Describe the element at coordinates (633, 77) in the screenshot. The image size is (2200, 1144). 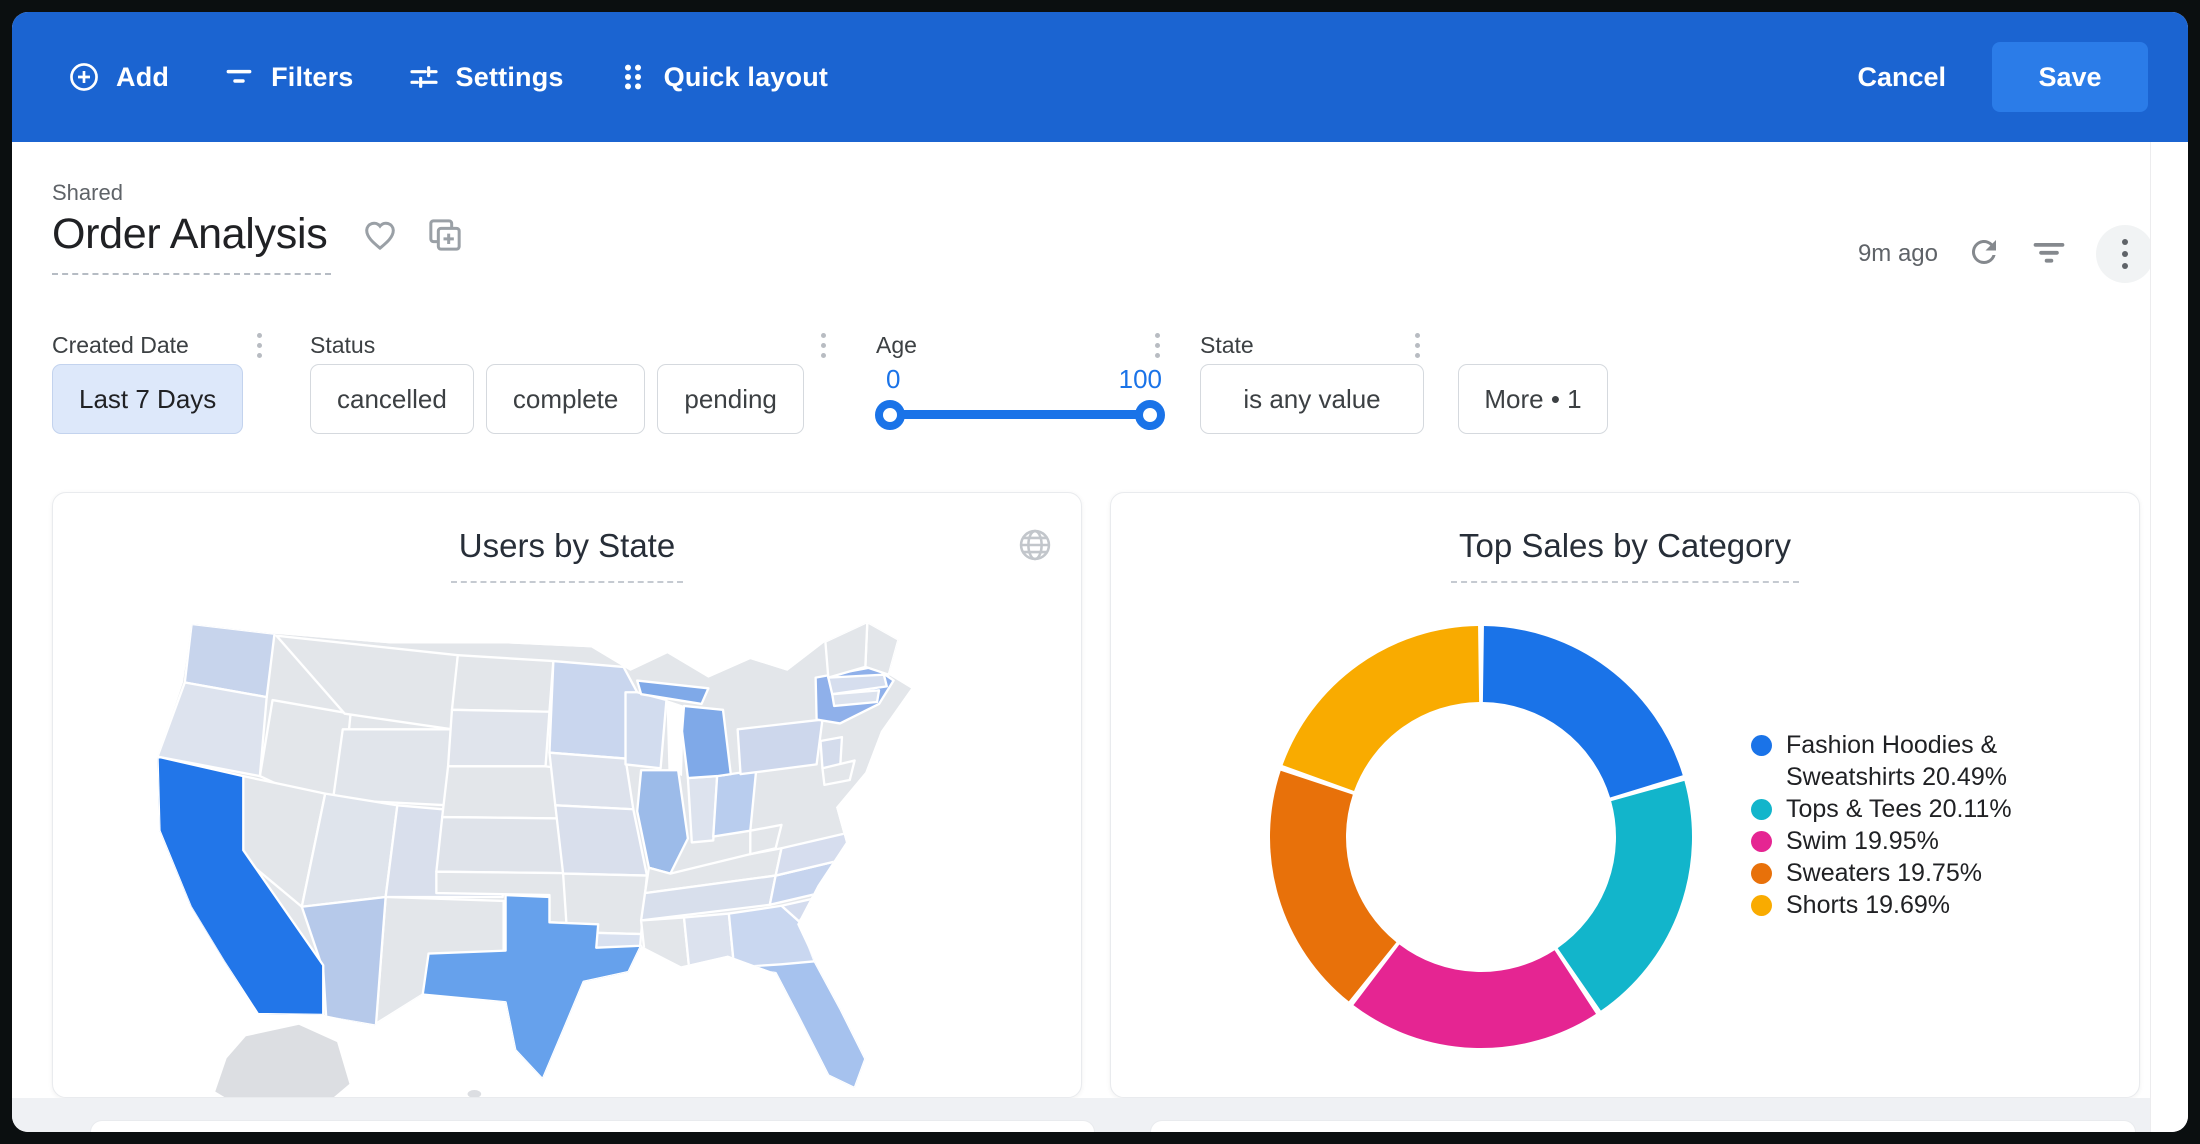
I see `grid-dots-icon` at that location.